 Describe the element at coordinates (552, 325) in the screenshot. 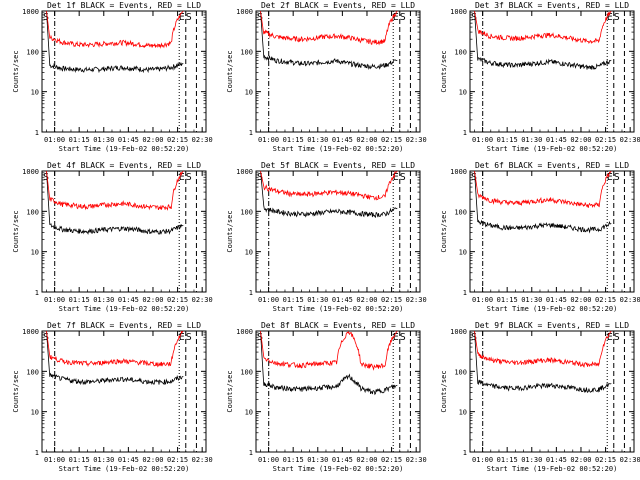

I see `panel-title: Det 9f BLACK = Events, RED = LLD` at that location.